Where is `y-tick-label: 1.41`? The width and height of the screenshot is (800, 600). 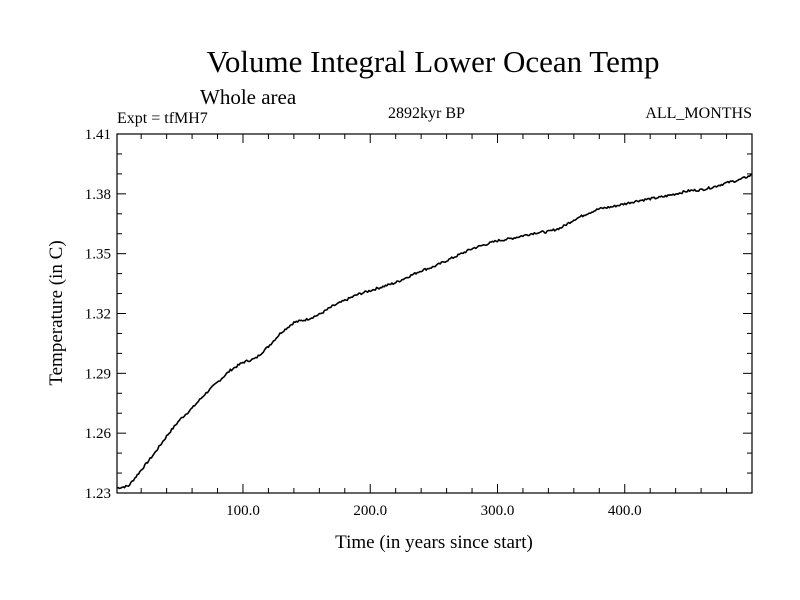 y-tick-label: 1.41 is located at coordinates (98, 135).